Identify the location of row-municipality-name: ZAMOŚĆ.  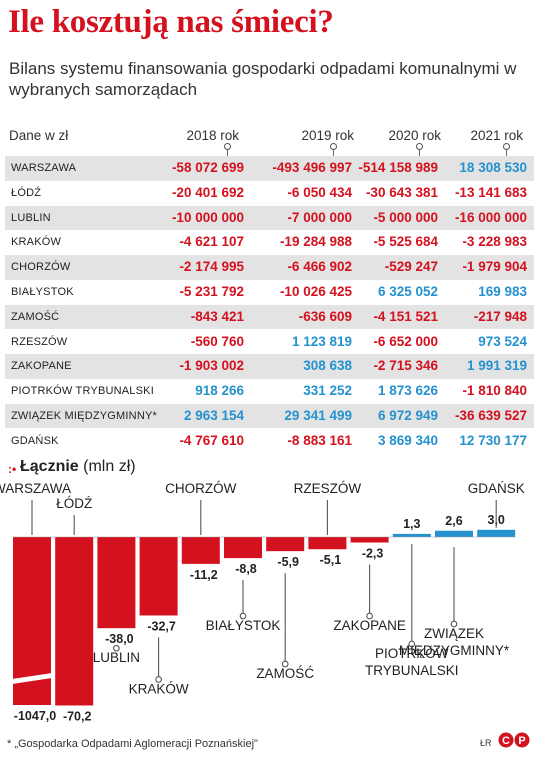
(35, 316).